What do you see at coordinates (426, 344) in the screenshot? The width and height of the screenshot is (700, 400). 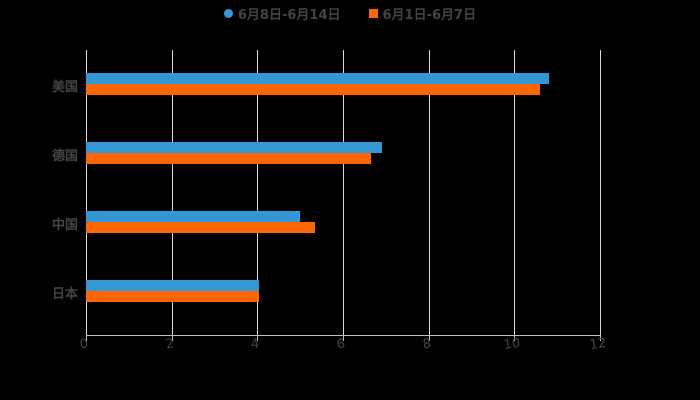 I see `tick-label: 8` at bounding box center [426, 344].